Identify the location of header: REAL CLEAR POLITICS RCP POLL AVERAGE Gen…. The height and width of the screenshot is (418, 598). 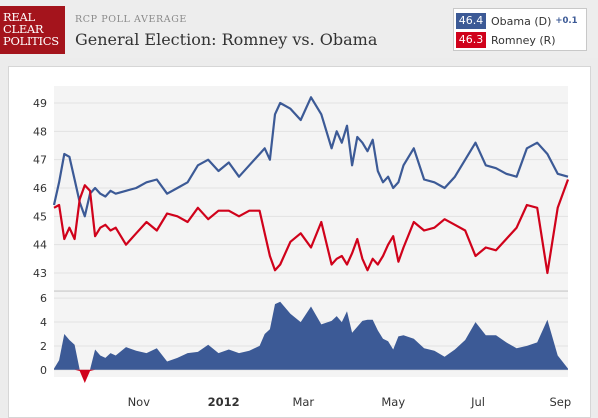
(299, 29).